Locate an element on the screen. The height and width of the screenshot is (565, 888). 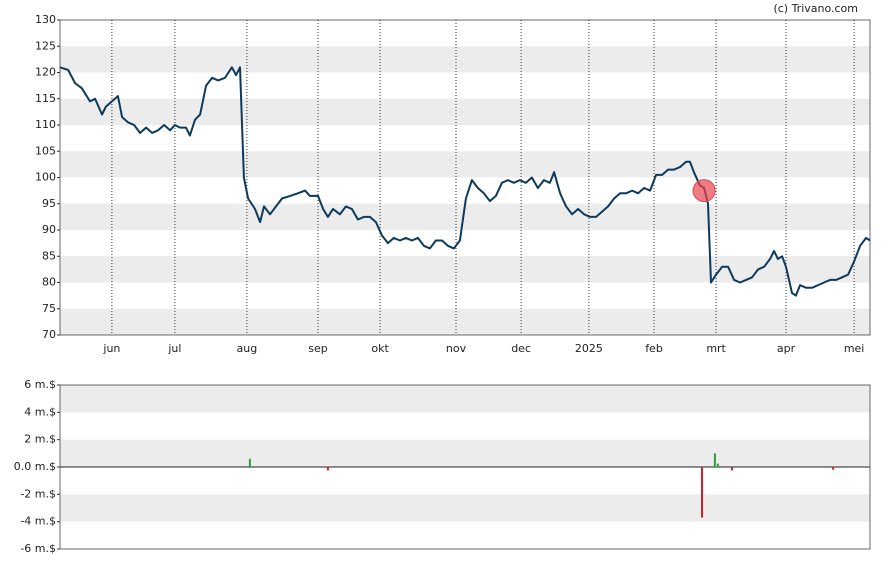
x-tick-label: mei is located at coordinates (854, 348).